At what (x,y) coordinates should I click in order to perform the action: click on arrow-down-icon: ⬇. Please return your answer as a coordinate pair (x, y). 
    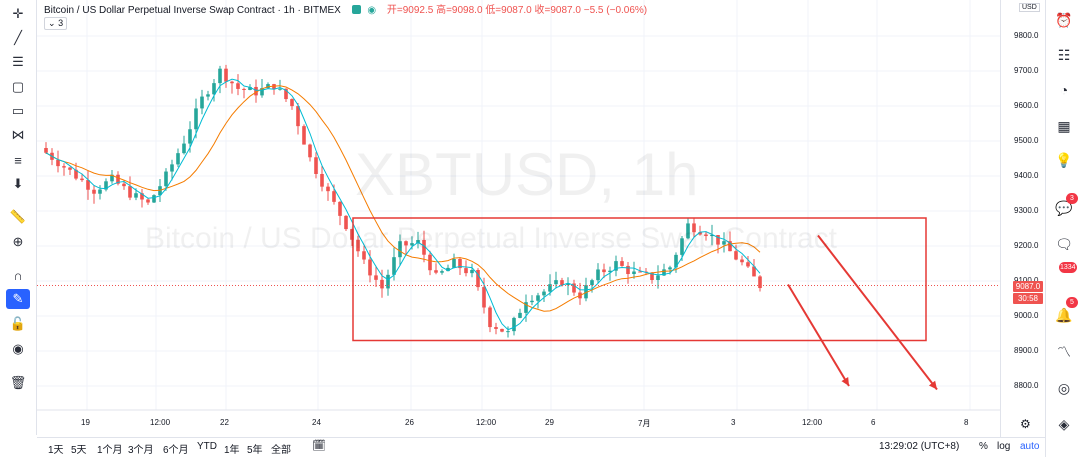
    Looking at the image, I should click on (18, 183).